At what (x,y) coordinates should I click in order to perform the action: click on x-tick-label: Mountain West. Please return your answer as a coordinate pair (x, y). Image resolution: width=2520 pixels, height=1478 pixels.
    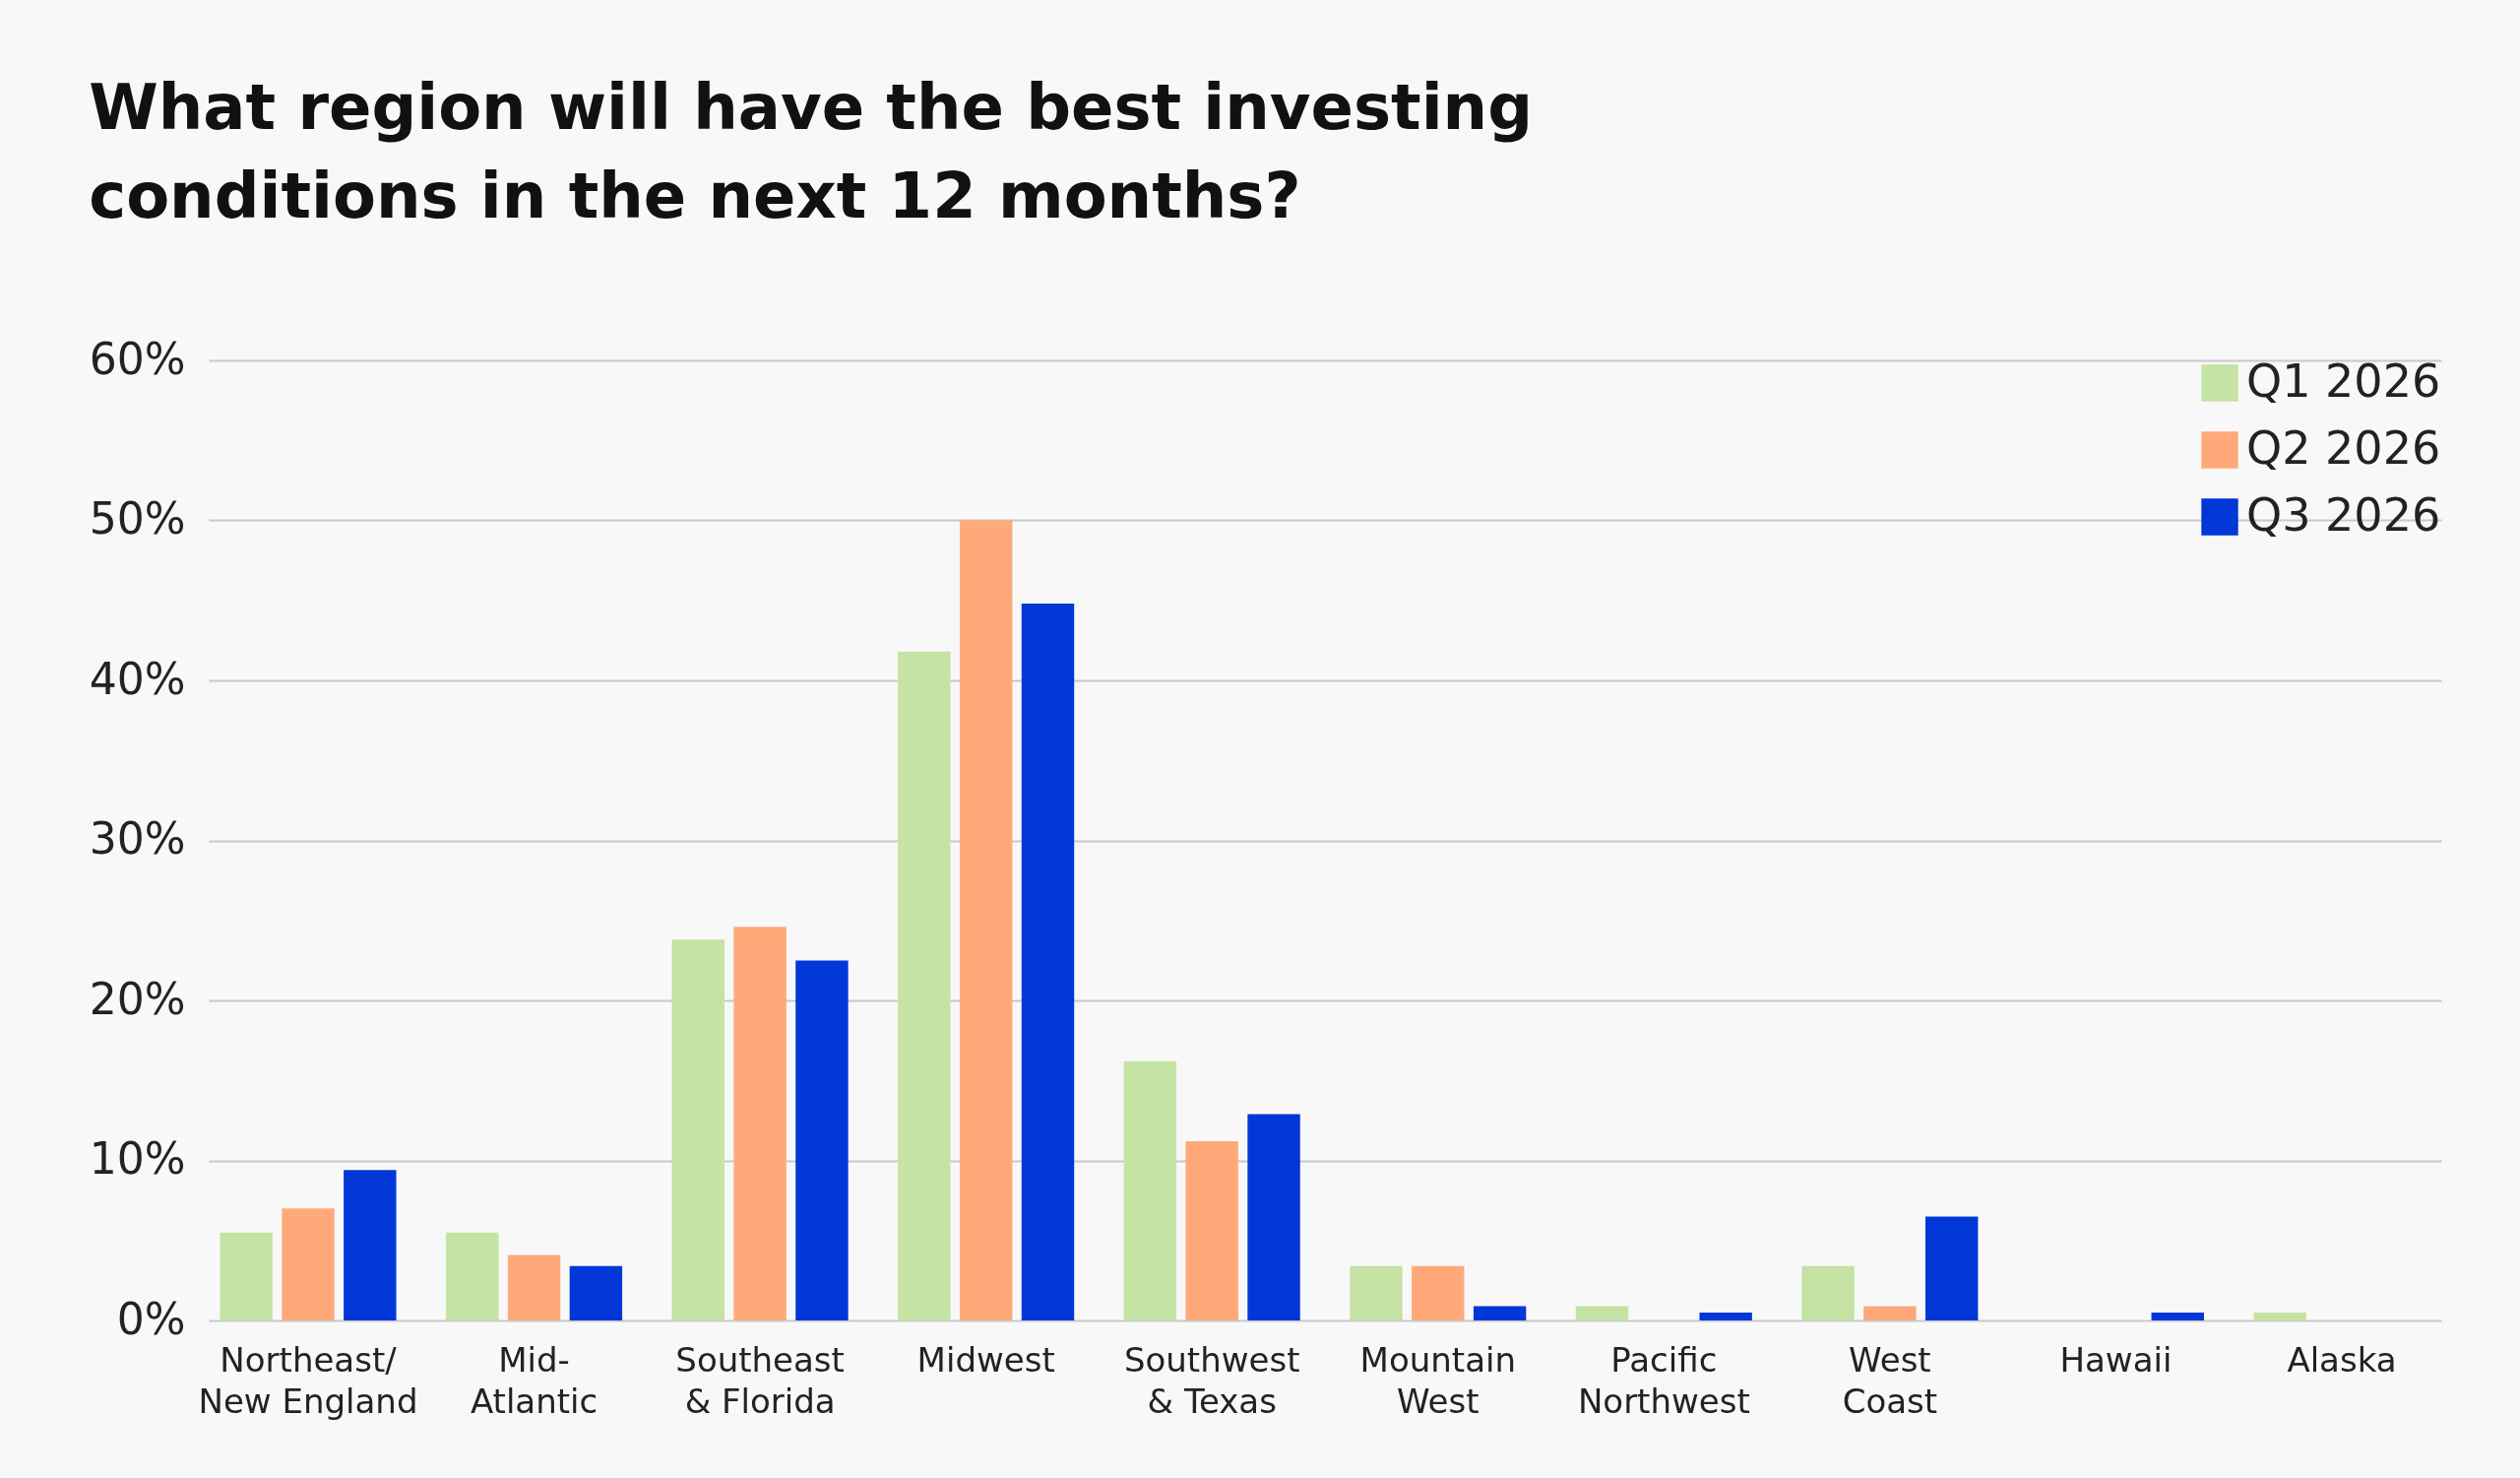
    Looking at the image, I should click on (1437, 1380).